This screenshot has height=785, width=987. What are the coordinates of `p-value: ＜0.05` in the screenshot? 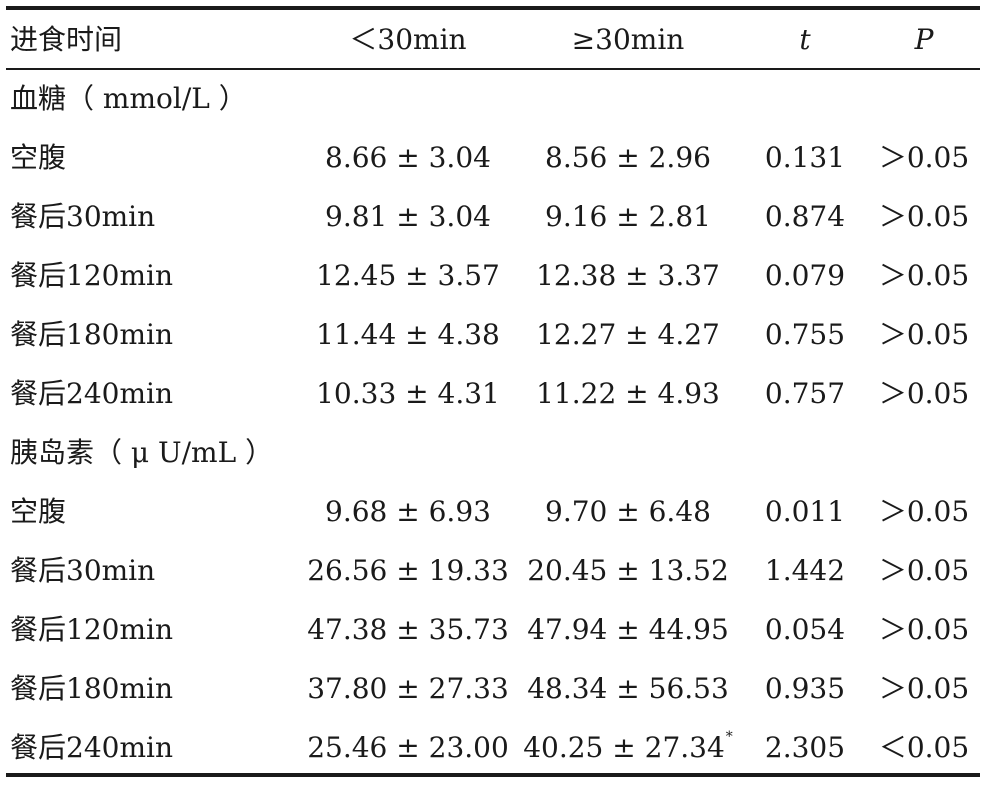 It's located at (924, 747).